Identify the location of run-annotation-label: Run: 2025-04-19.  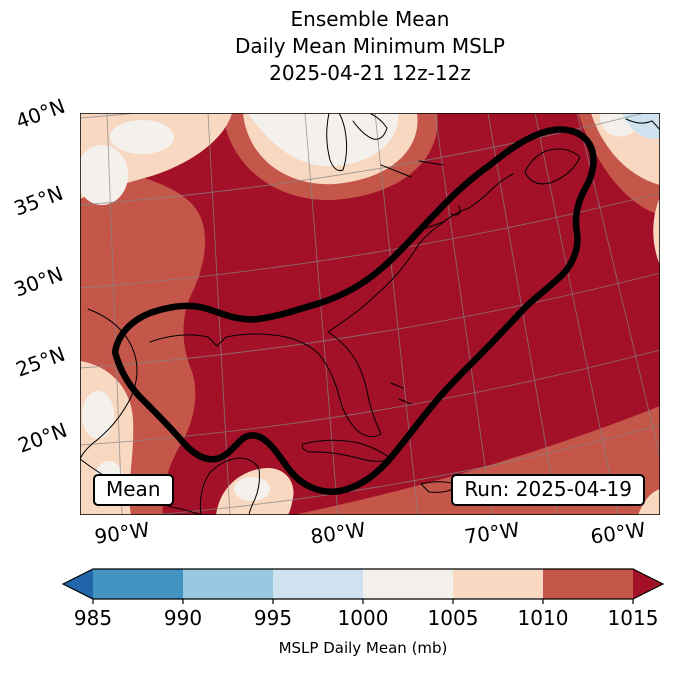
(548, 489).